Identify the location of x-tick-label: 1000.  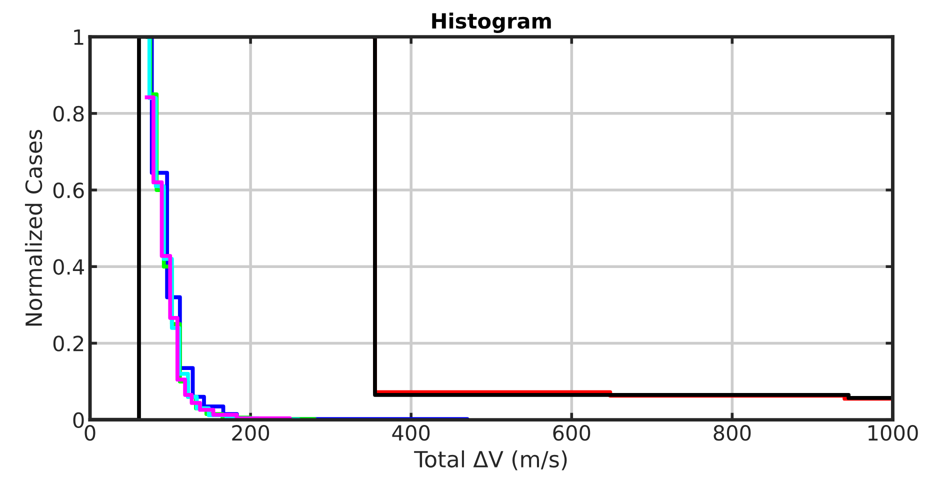
(893, 433).